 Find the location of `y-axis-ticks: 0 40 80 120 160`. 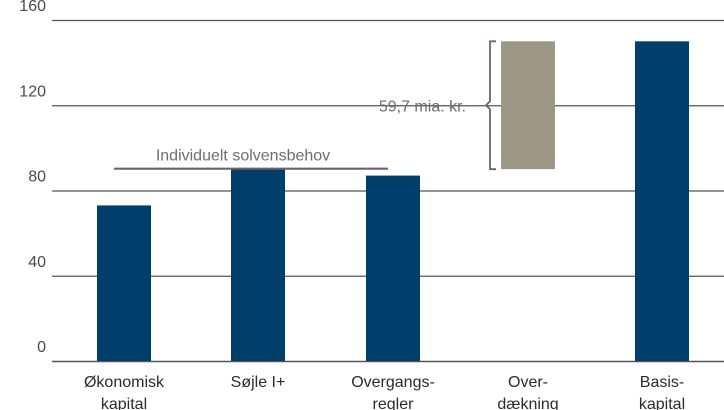

y-axis-ticks: 0 40 80 120 160 is located at coordinates (32, 178).